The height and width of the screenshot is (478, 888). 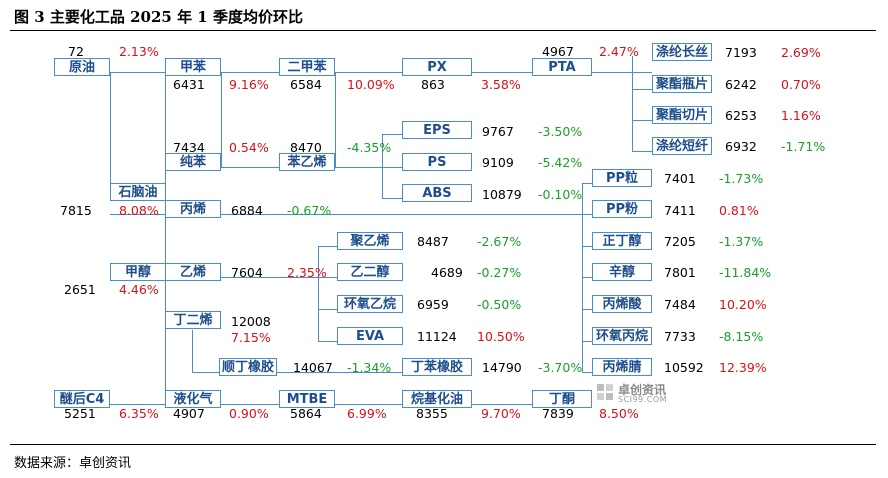 I want to click on change-percent: 4.46%, so click(x=139, y=289).